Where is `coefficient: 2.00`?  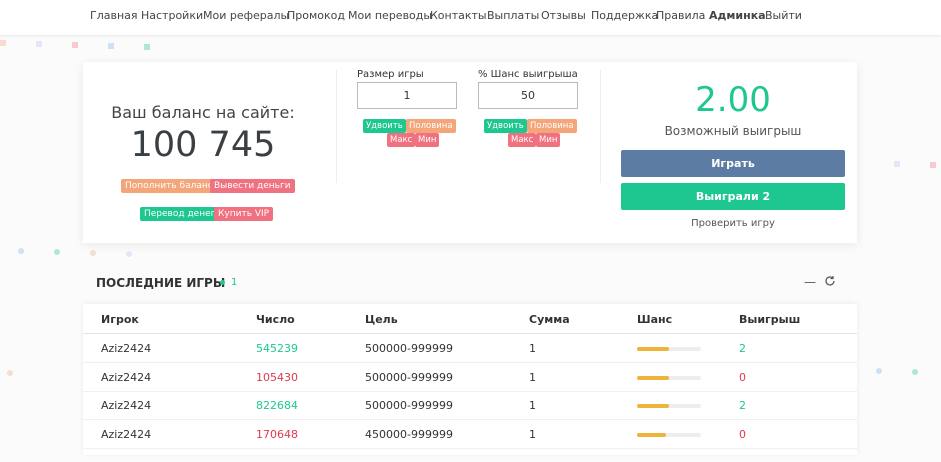 coefficient: 2.00 is located at coordinates (733, 100).